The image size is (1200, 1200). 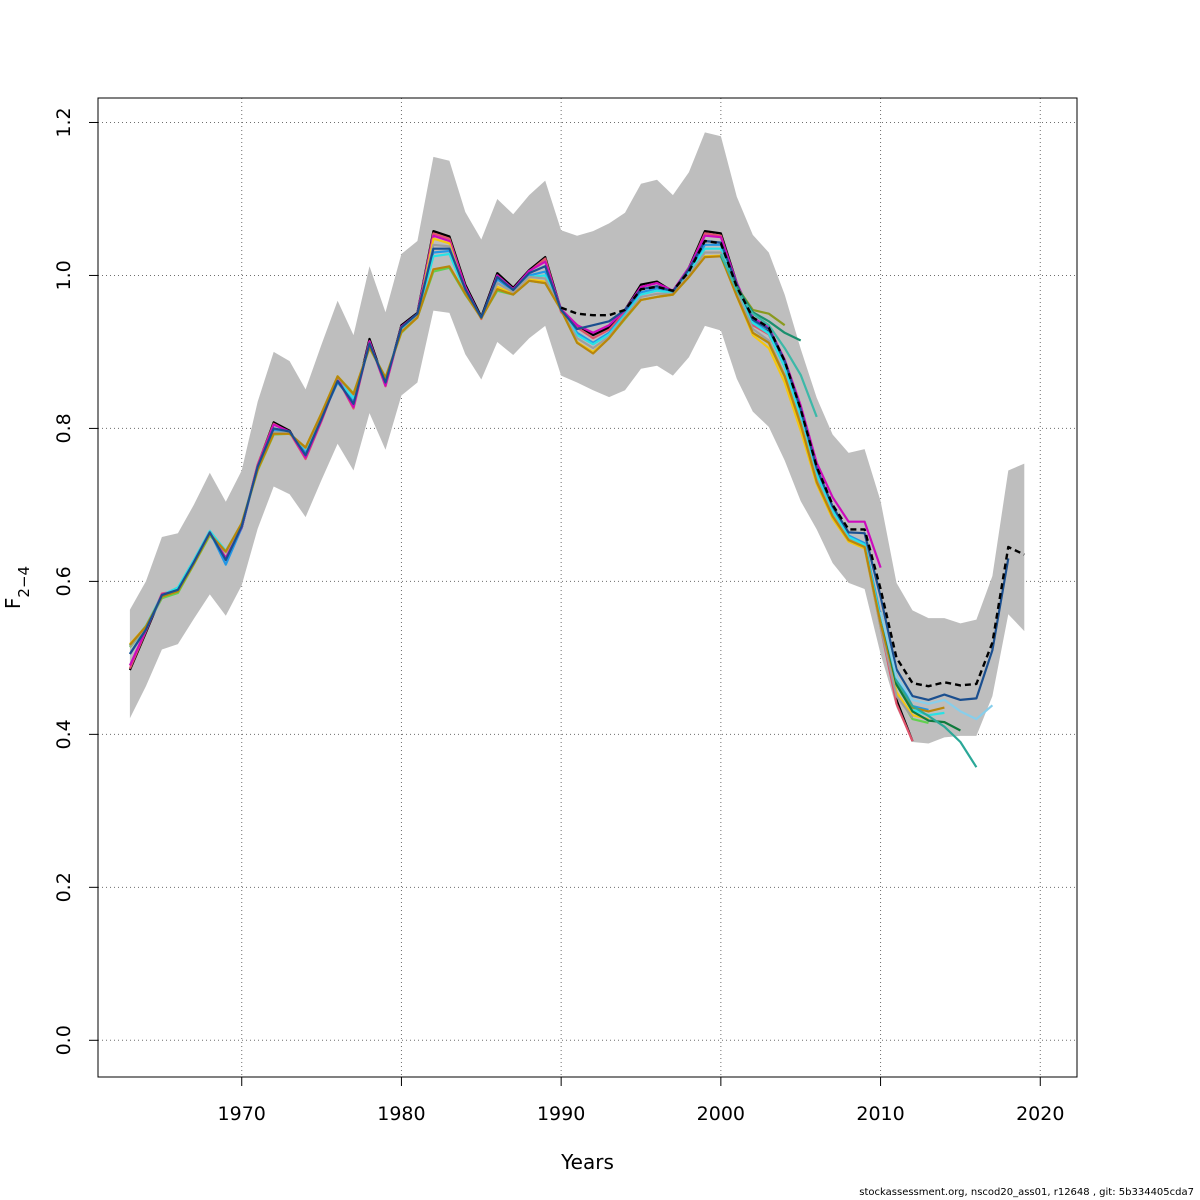 What do you see at coordinates (721, 1114) in the screenshot?
I see `x-tick-label: 2000` at bounding box center [721, 1114].